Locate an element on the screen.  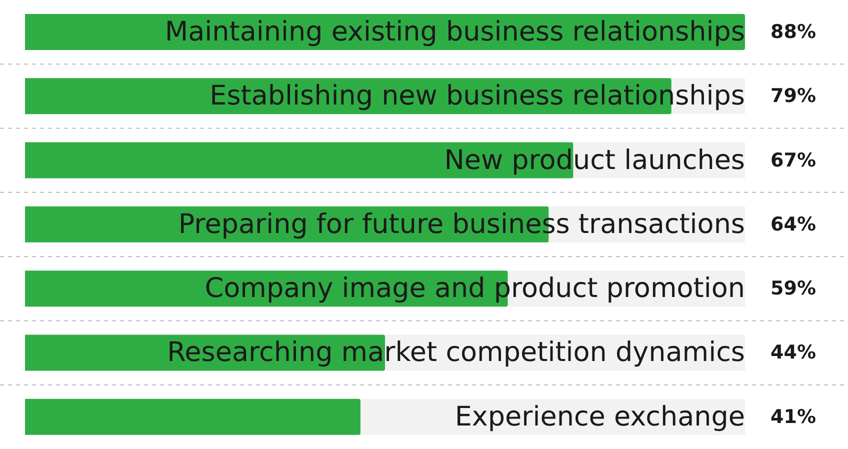
y-tick-label: Maintaining existing business relationships is located at coordinates (454, 32).